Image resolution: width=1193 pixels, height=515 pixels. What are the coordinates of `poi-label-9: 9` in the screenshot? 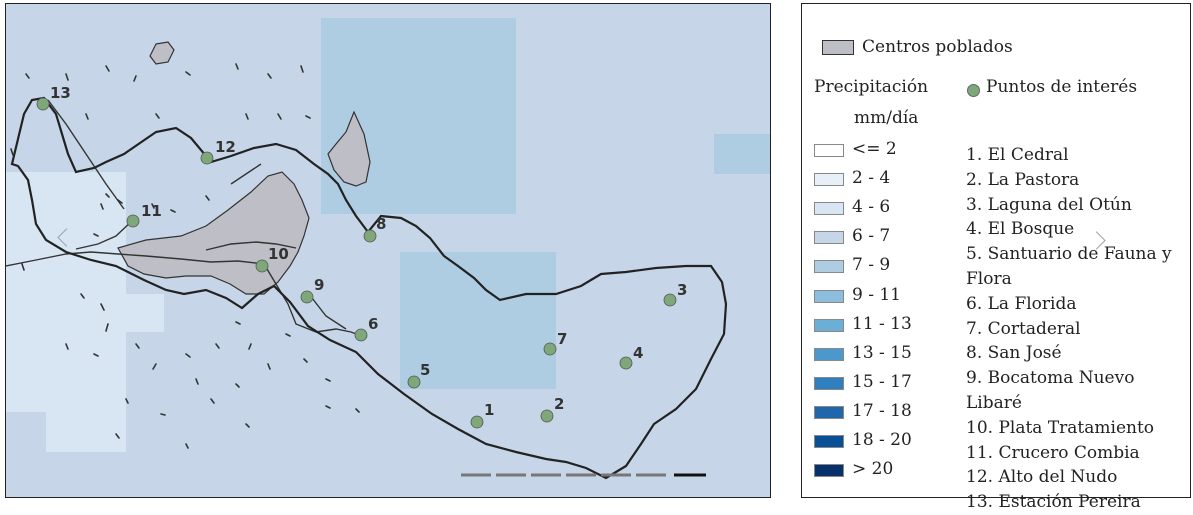 It's located at (319, 285).